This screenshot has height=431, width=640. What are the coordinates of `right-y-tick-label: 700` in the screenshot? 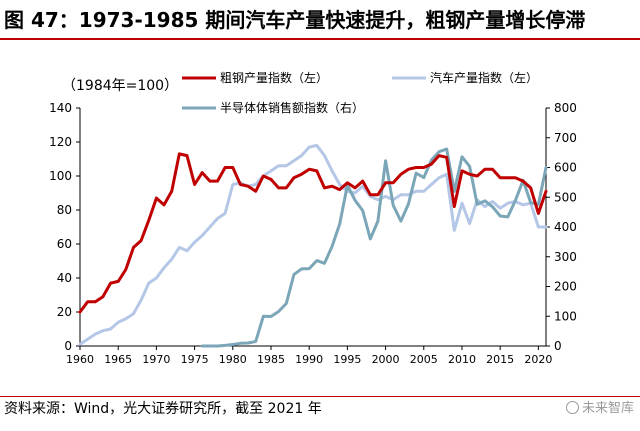 It's located at (565, 138).